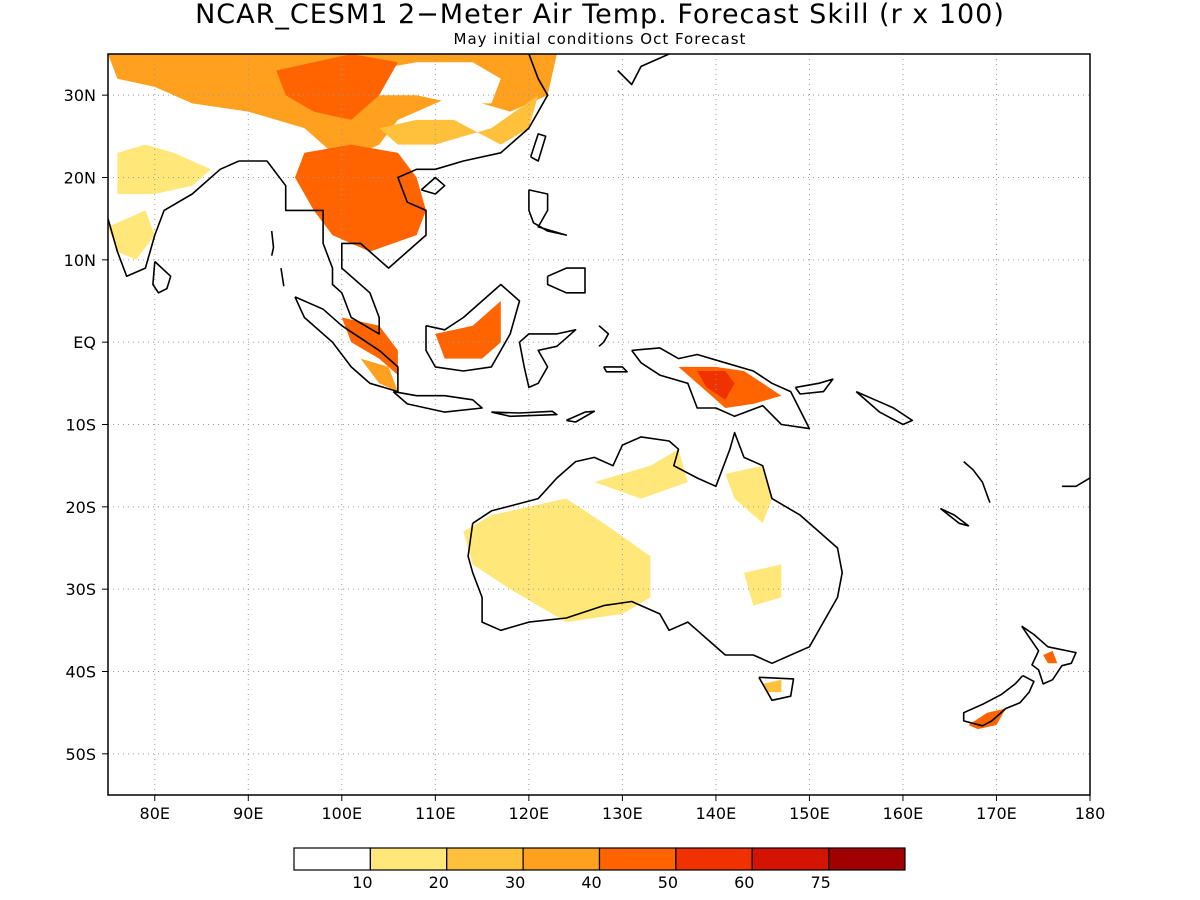 This screenshot has width=1200, height=900. Describe the element at coordinates (814, 386) in the screenshot. I see `coastline-new-britain` at that location.